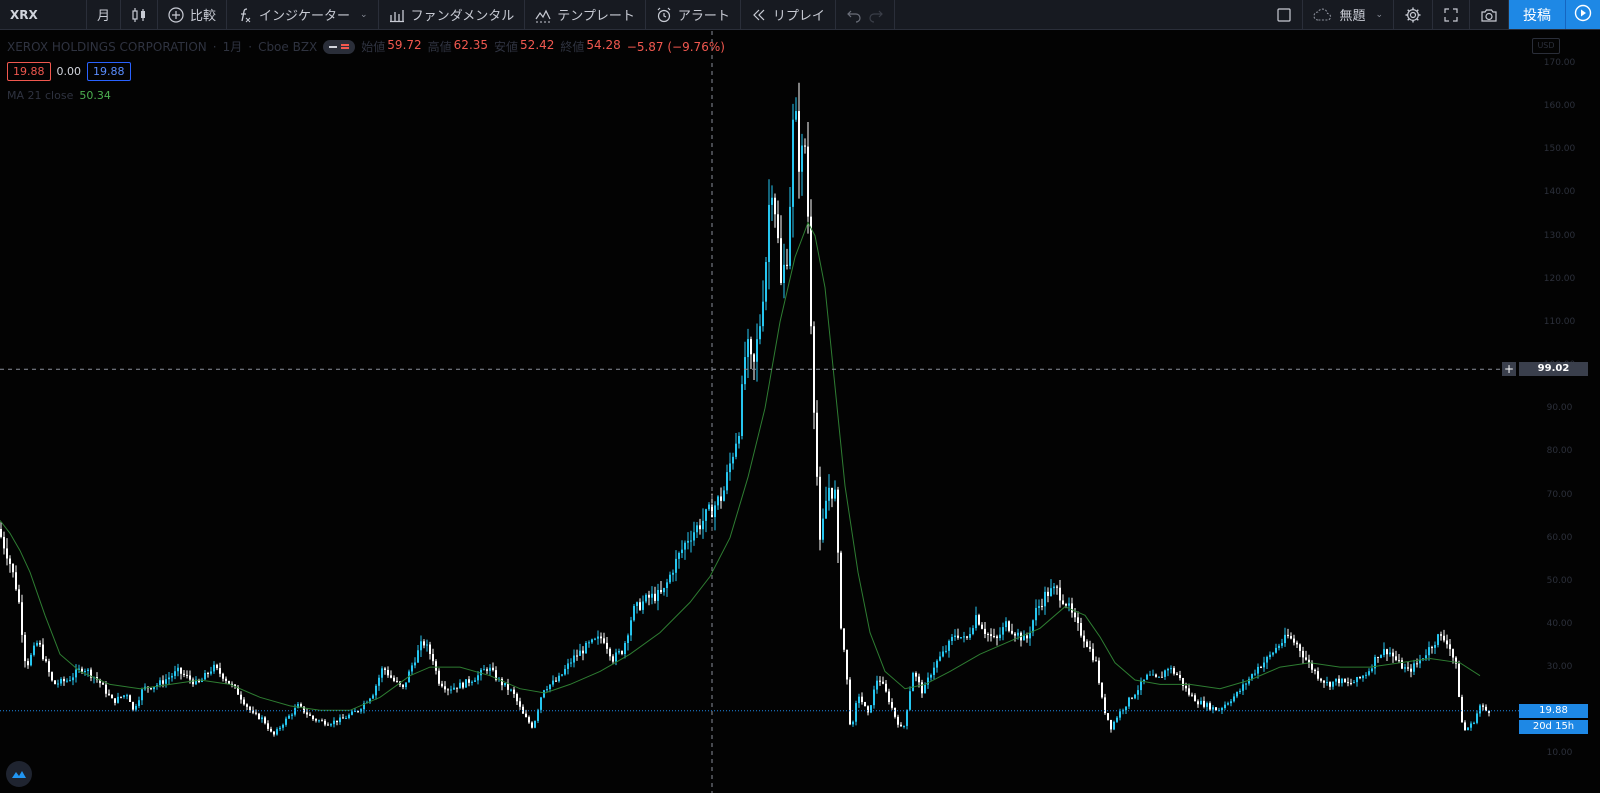 The width and height of the screenshot is (1600, 793). I want to click on price-tick-label: 150.00, so click(1559, 149).